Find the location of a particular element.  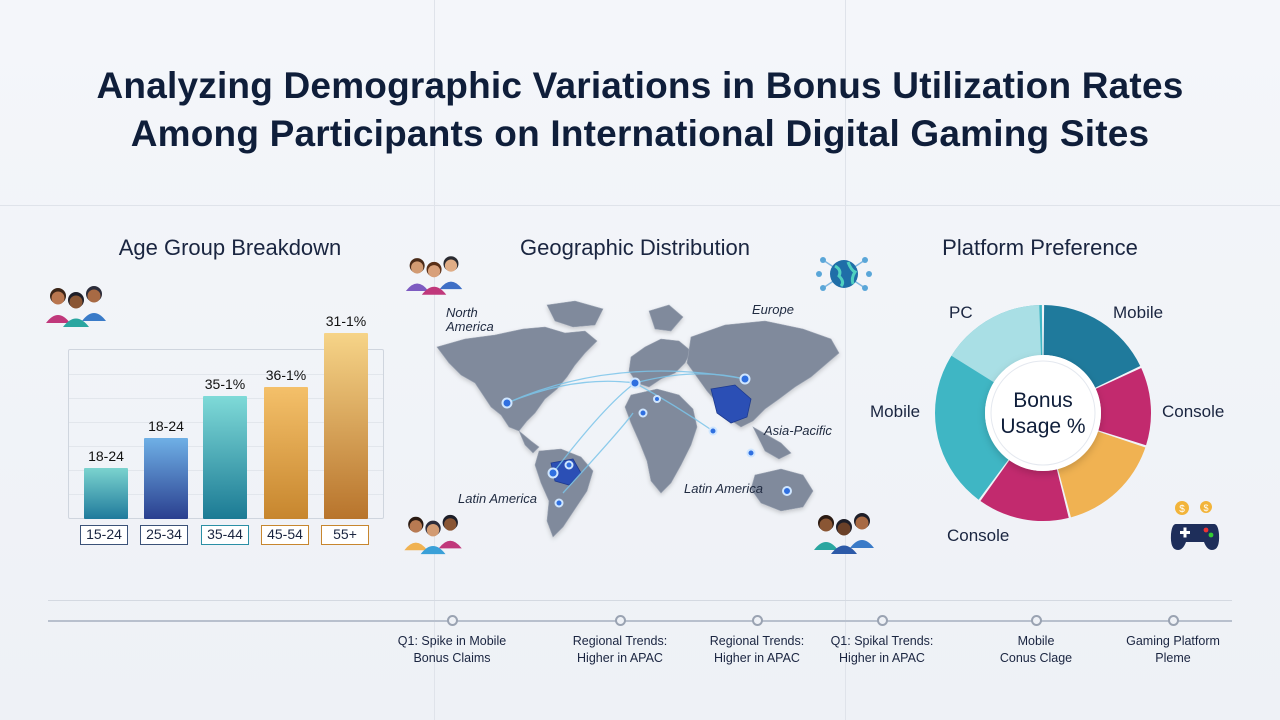

donut-label-console-right: Console is located at coordinates (1193, 412).